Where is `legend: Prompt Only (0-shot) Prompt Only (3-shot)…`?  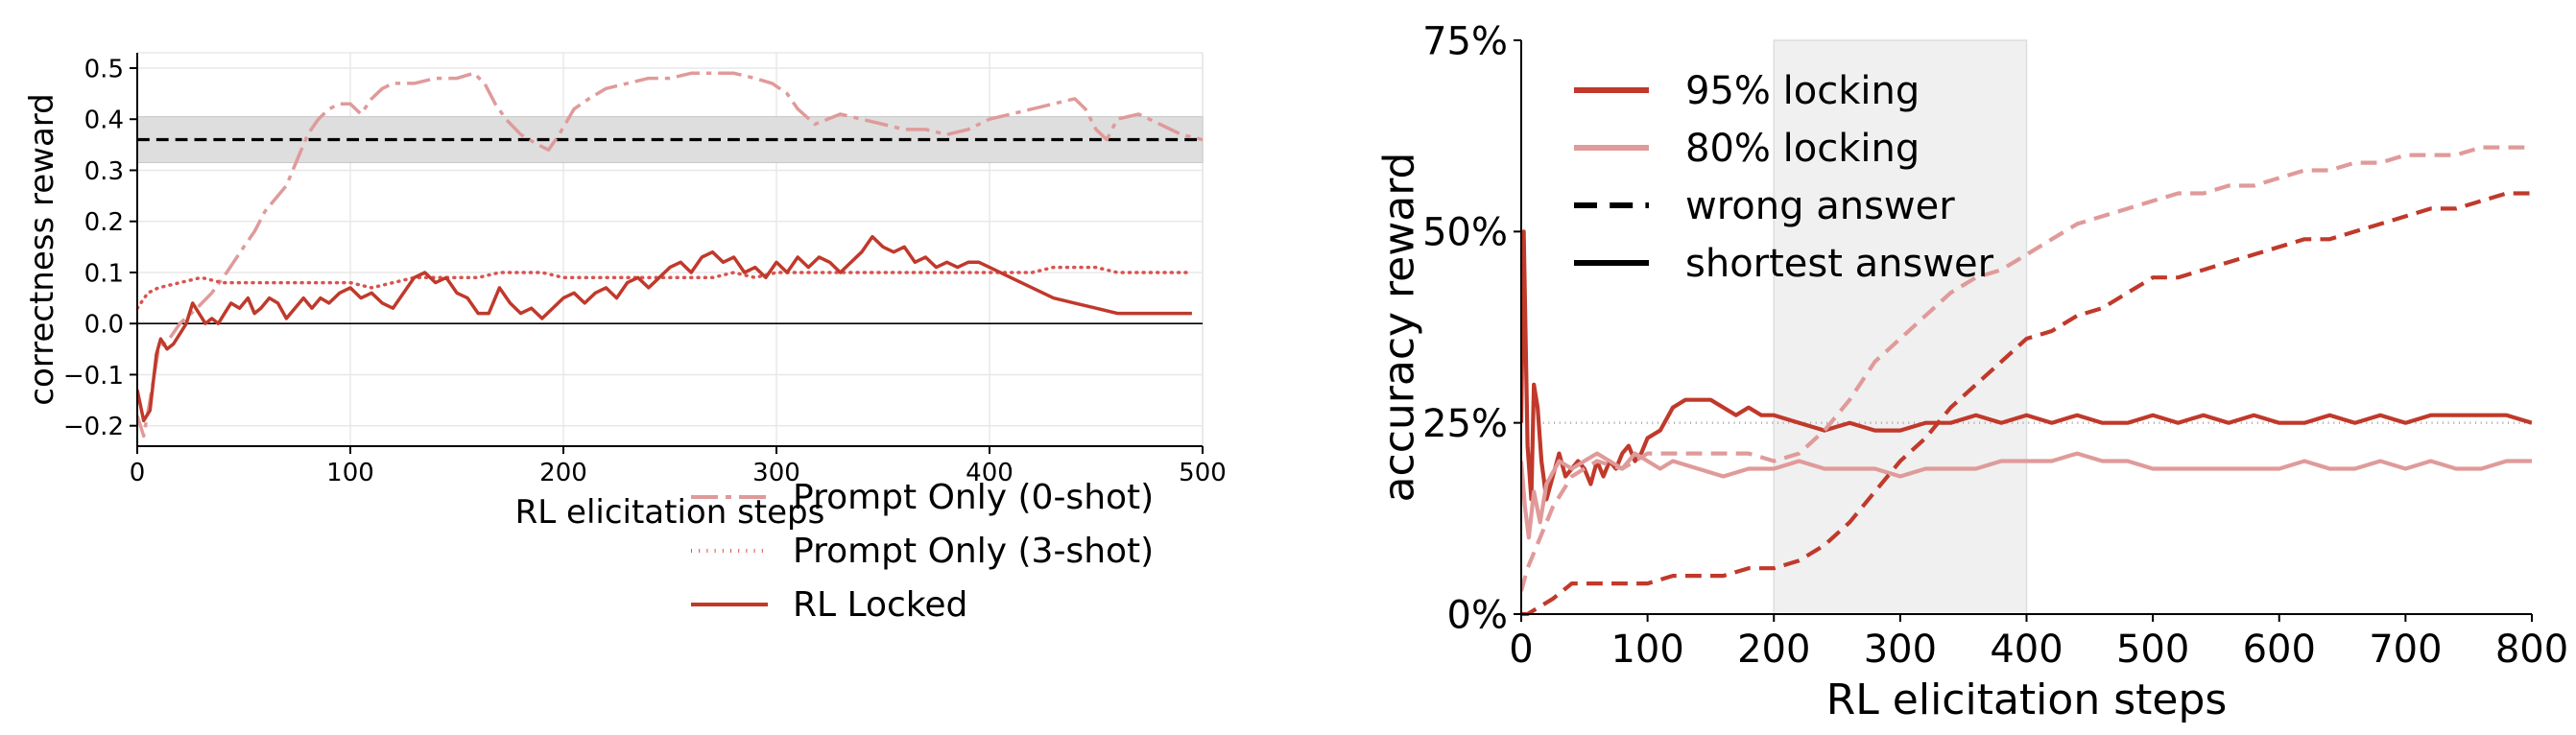 legend: Prompt Only (0-shot) Prompt Only (3-shot)… is located at coordinates (922, 551).